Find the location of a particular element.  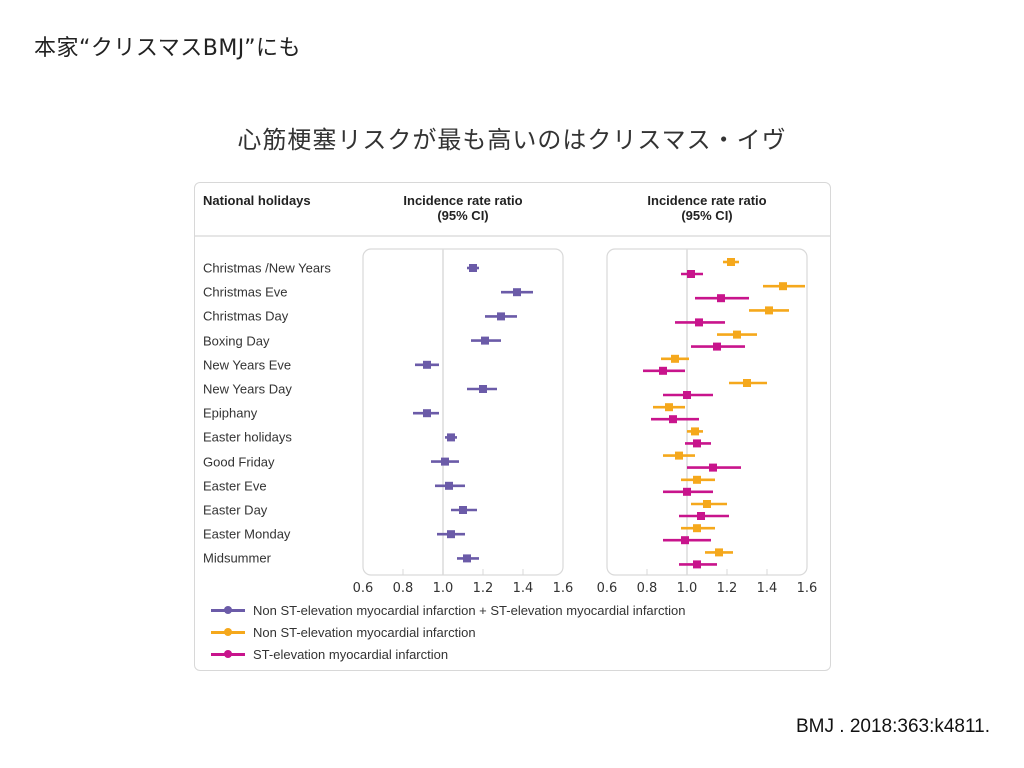

holiday-label: Easter Monday is located at coordinates (247, 534).